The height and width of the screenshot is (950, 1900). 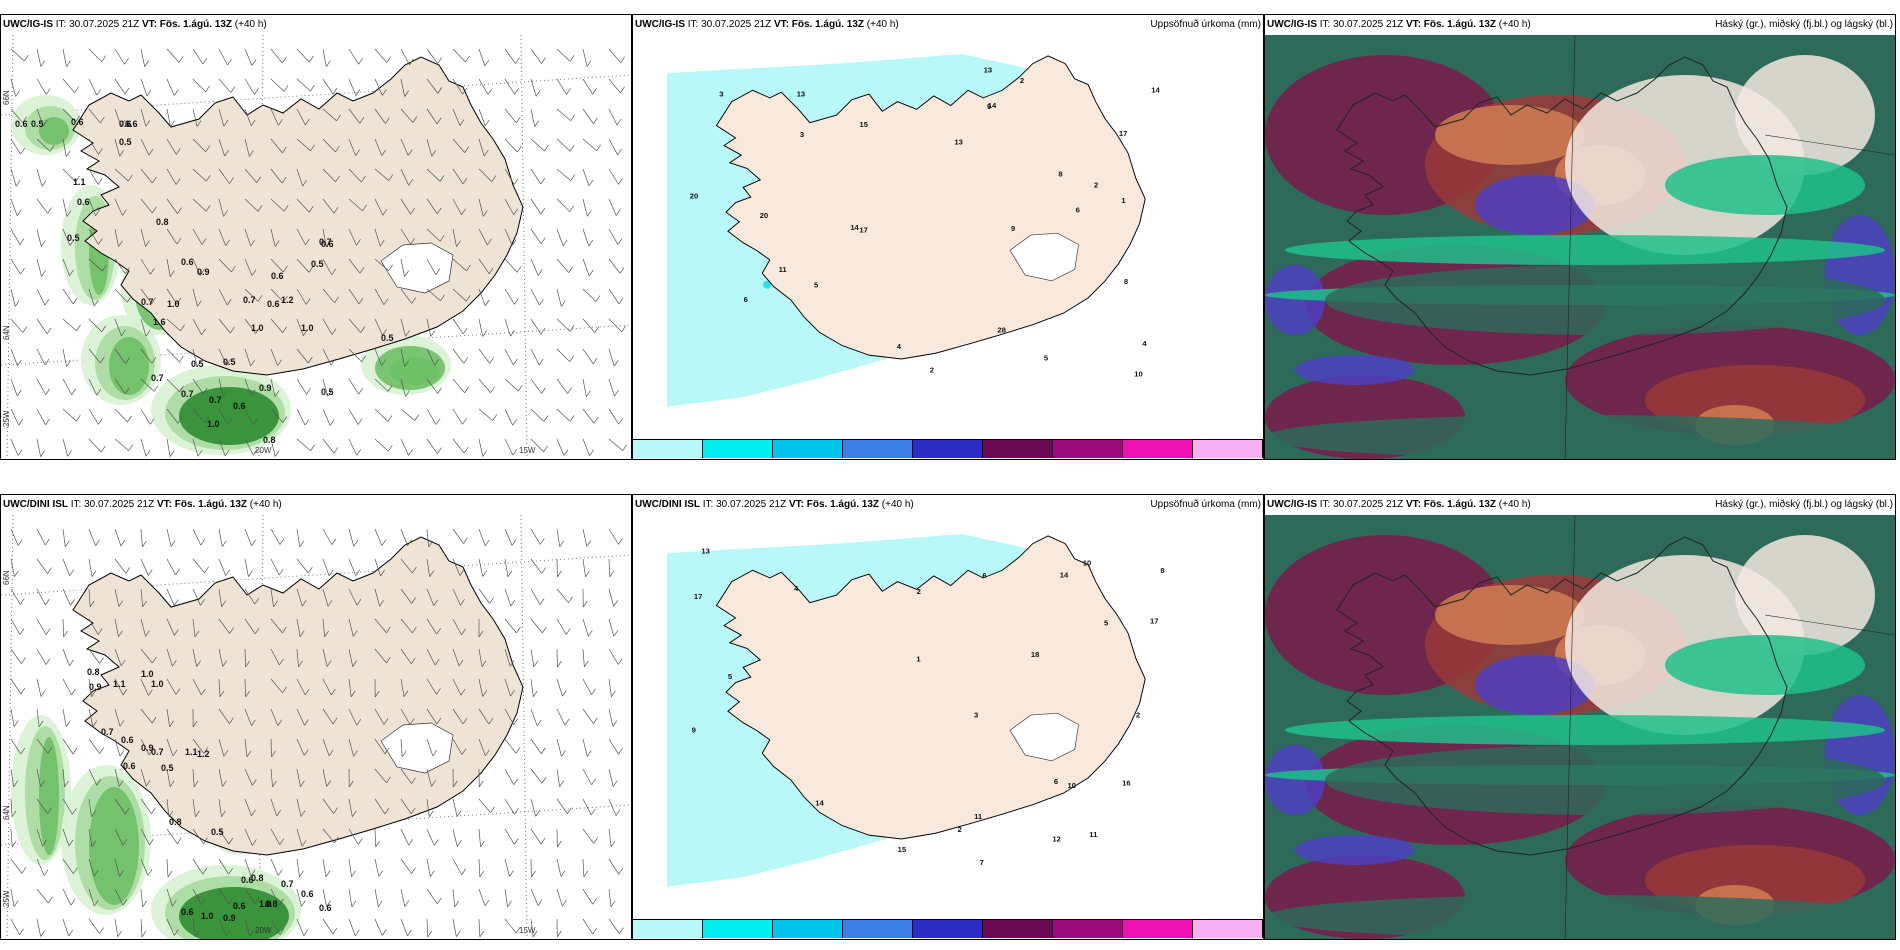 I want to click on model-name: UWC/IG-IS, so click(x=28, y=24).